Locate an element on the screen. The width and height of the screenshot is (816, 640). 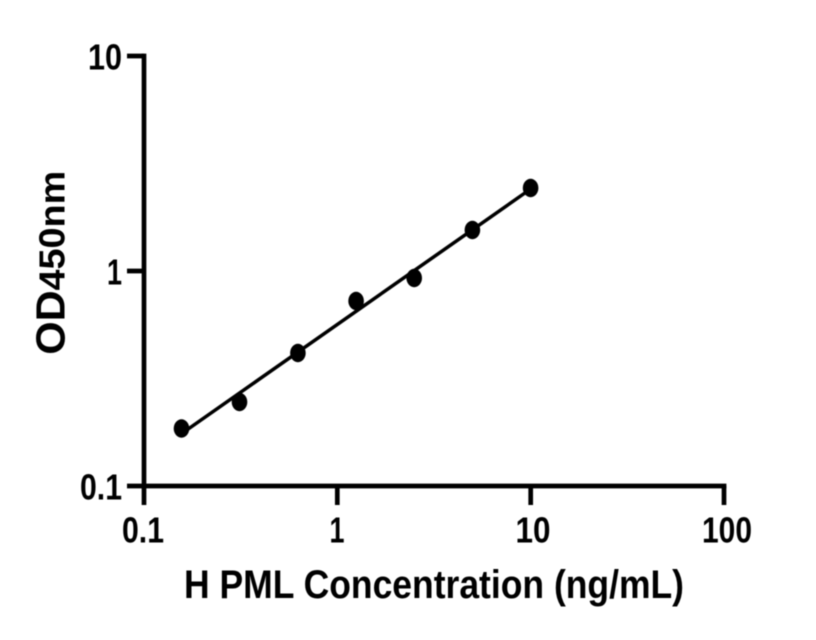
svg-text: OD450nm is located at coordinates (51, 263).